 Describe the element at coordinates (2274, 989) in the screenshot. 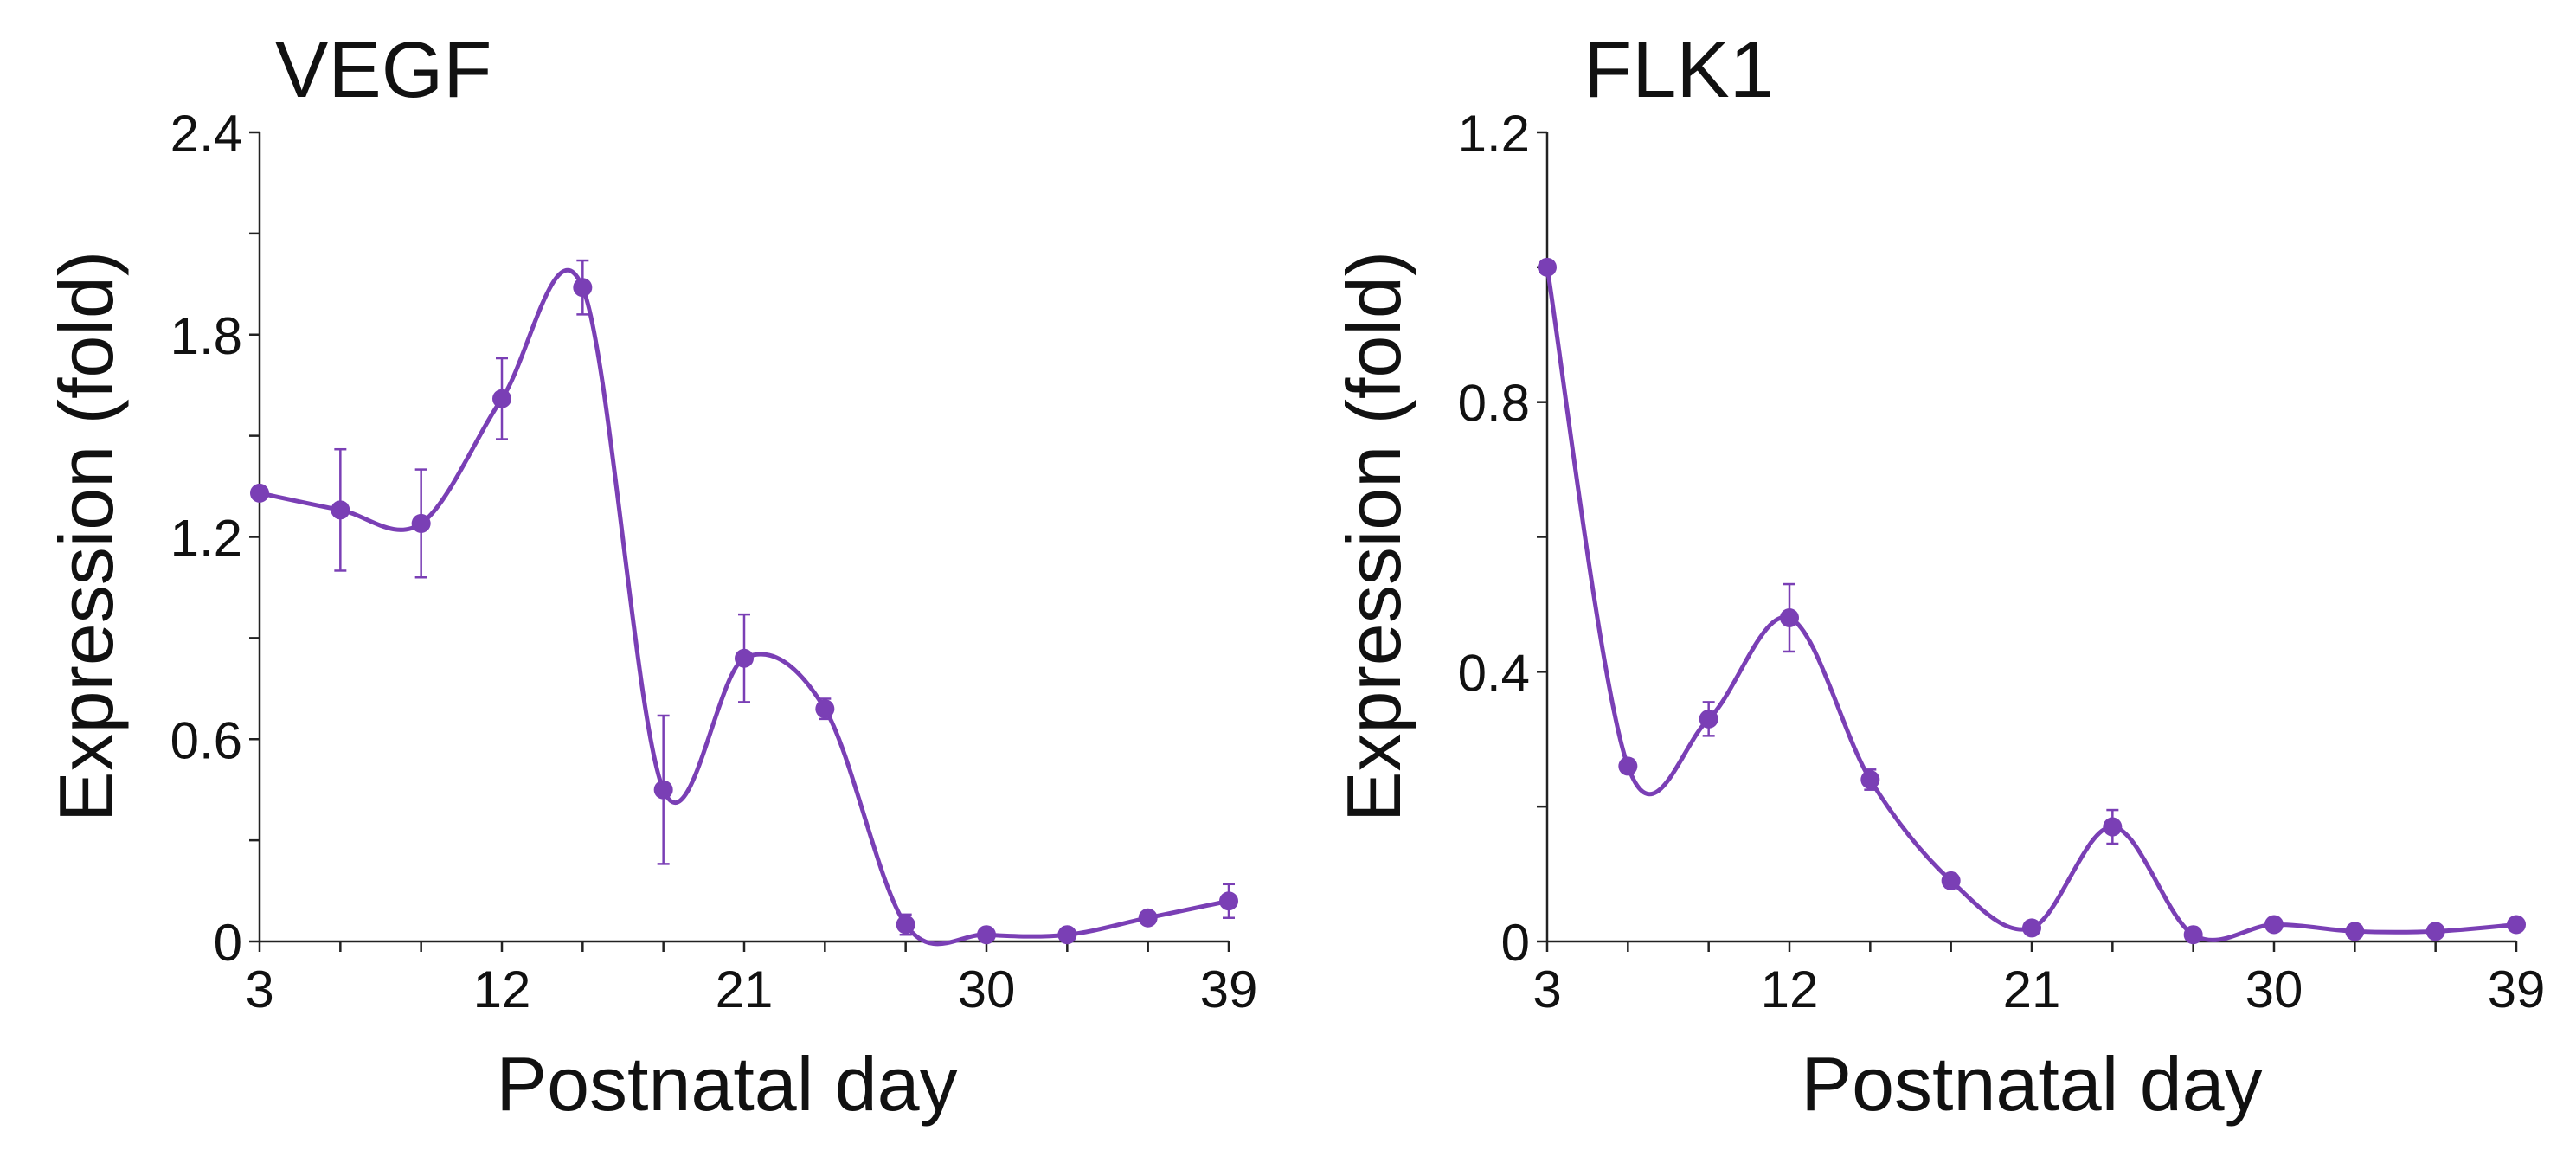

I see `flk1-x-tick-label: 30` at that location.